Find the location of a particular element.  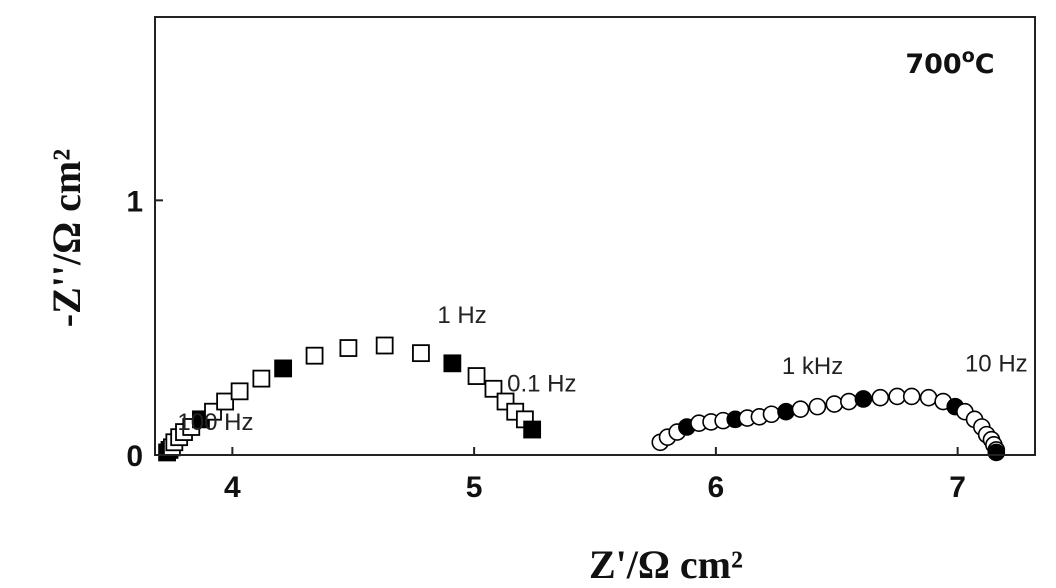

x-tick-label: 5 is located at coordinates (474, 487).